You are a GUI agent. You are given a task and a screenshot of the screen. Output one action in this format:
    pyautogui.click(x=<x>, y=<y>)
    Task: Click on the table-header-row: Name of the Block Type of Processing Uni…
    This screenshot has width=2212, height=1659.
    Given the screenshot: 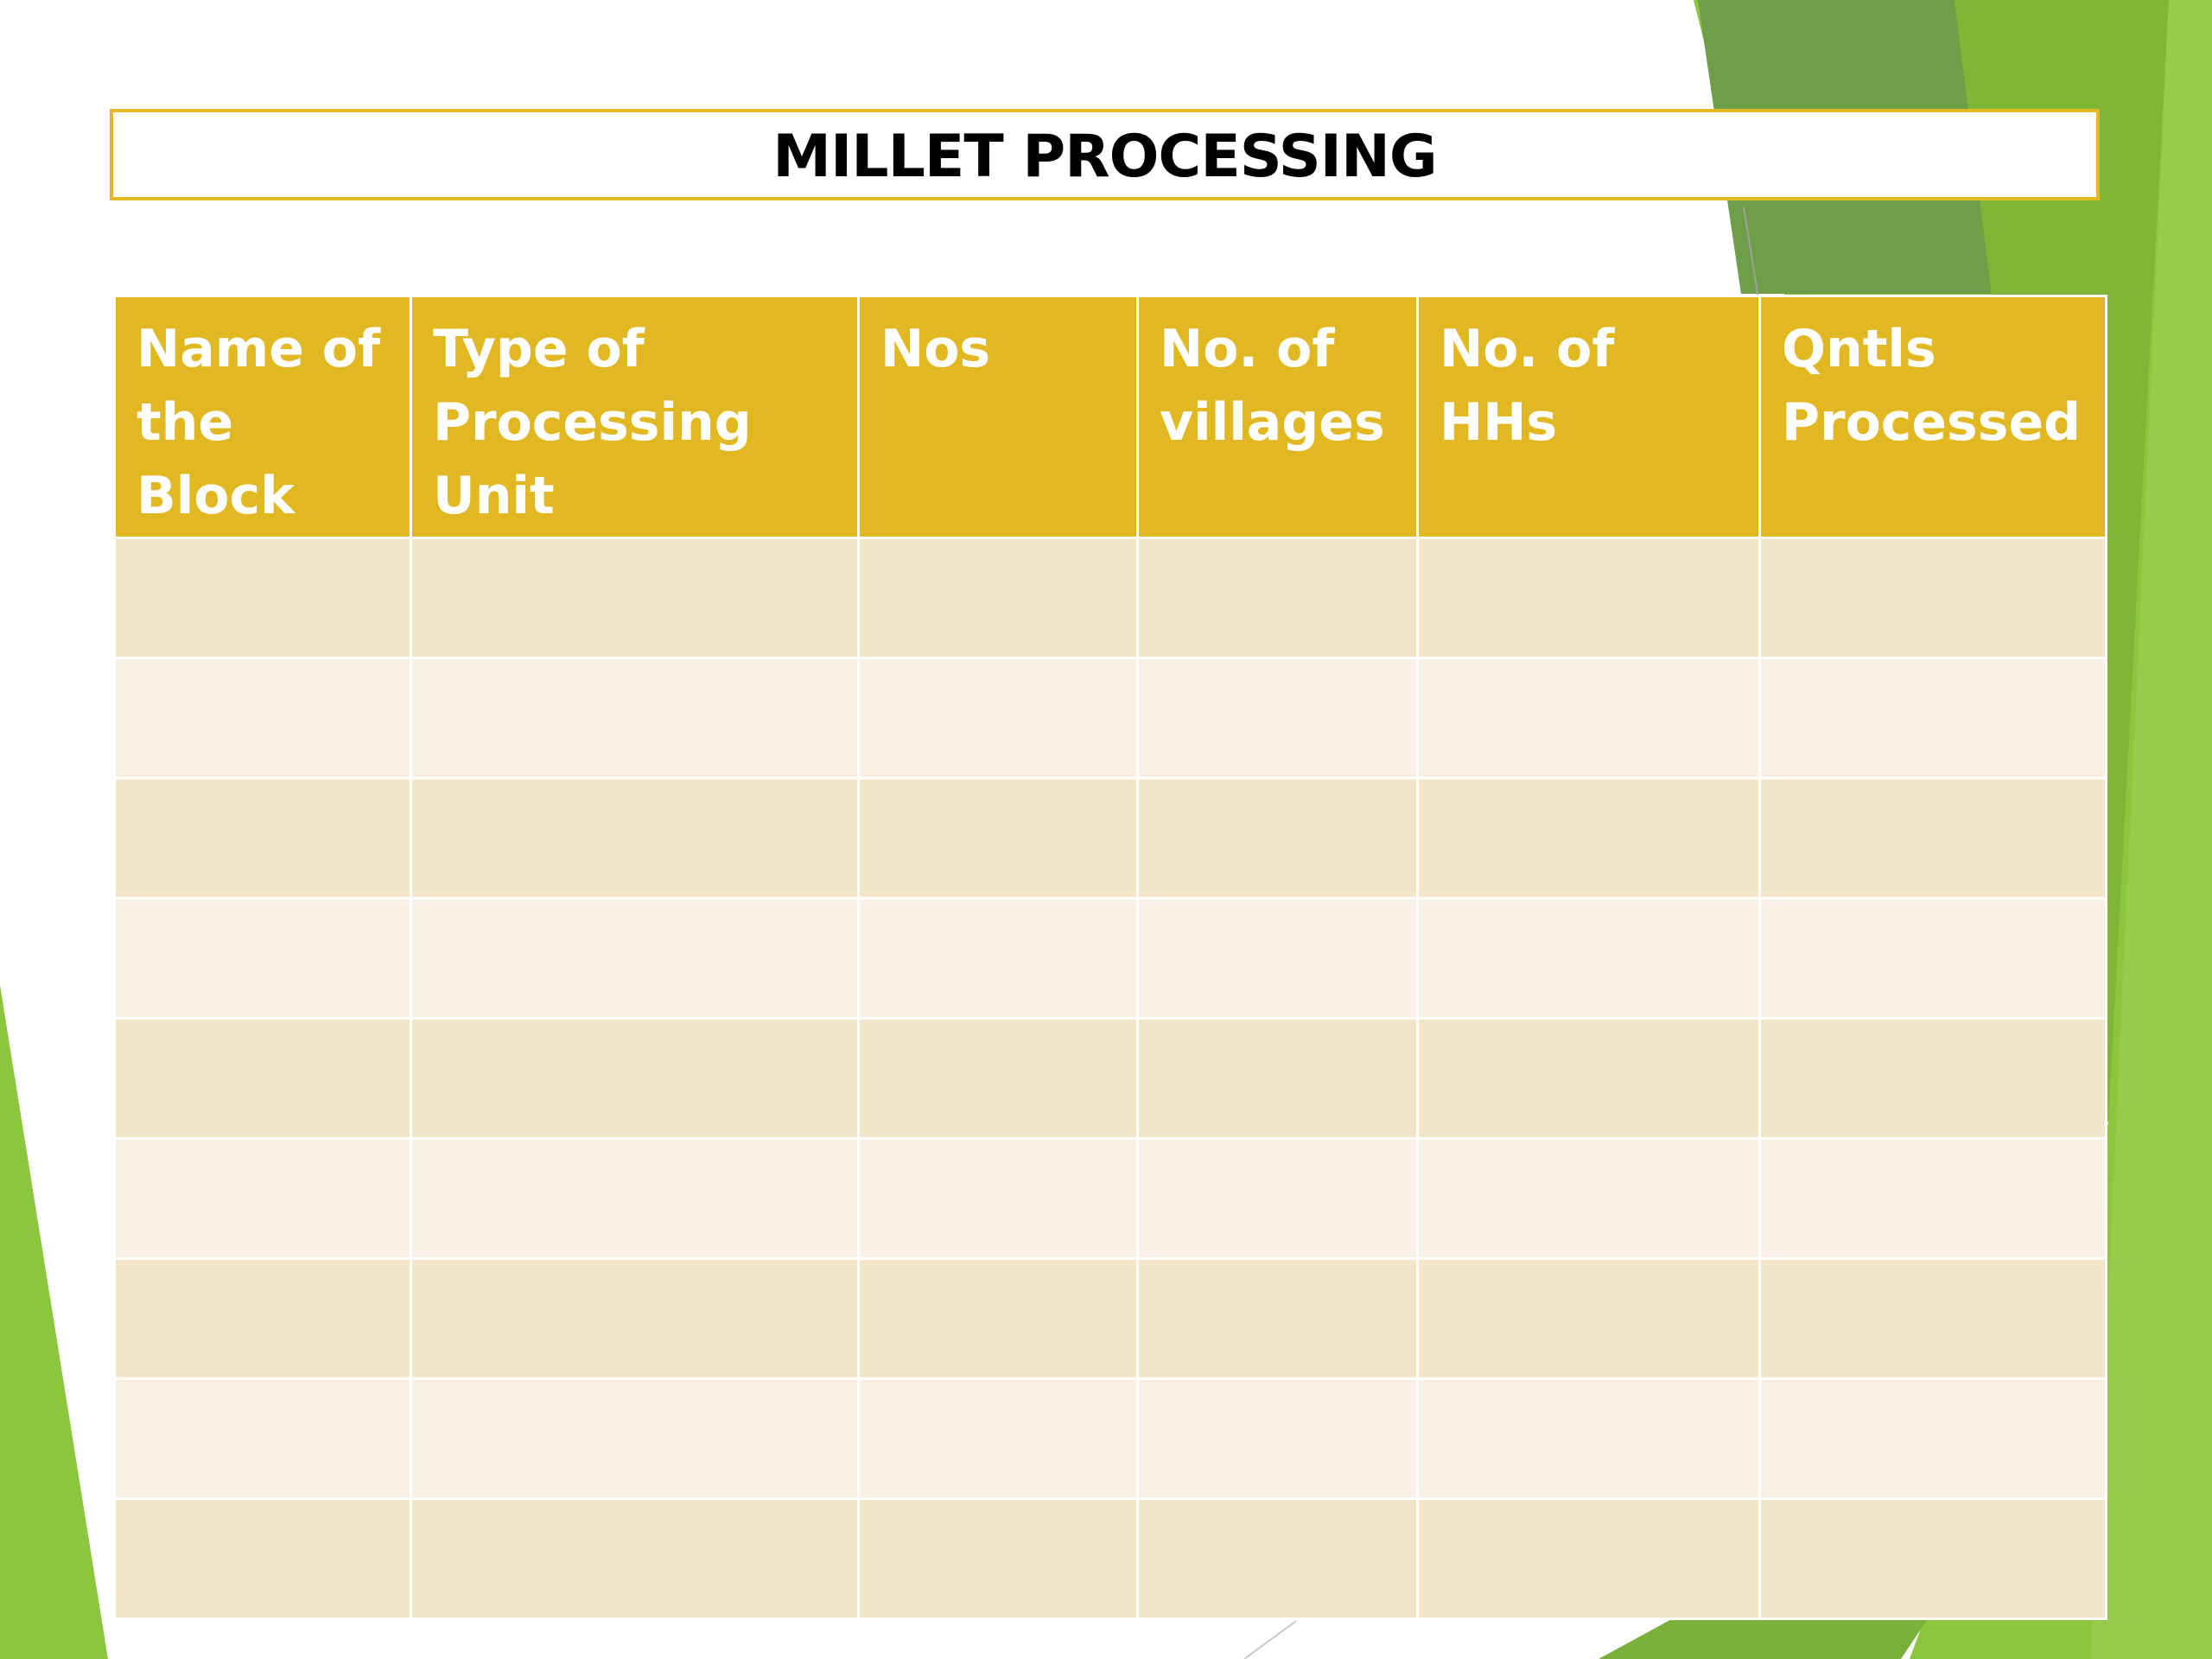 What is the action you would take?
    pyautogui.click(x=1110, y=417)
    